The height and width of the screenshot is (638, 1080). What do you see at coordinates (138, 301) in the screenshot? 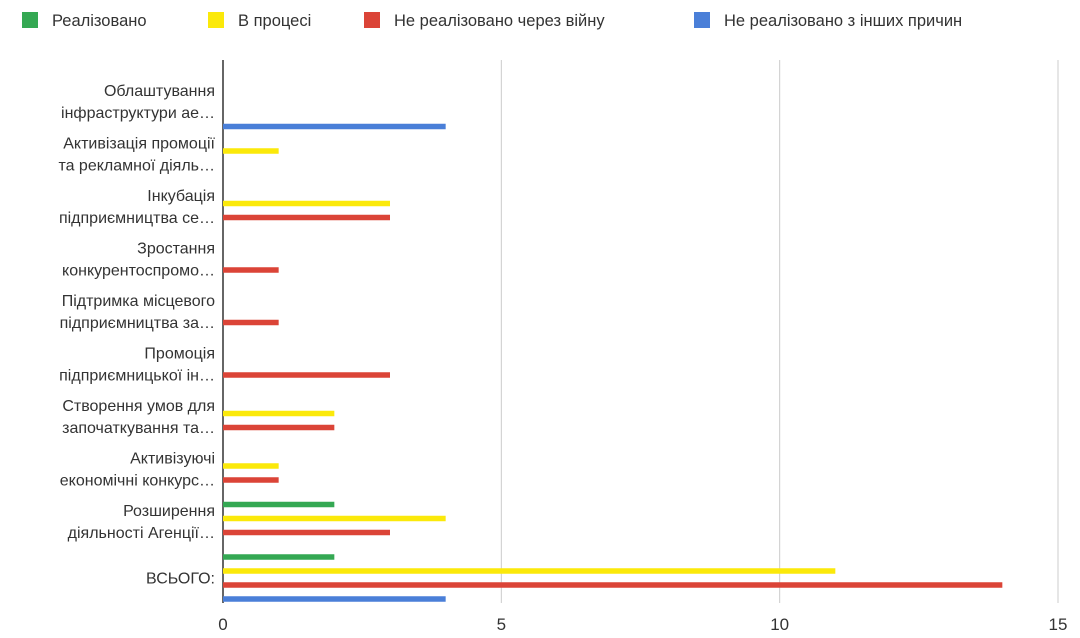
I see `category-label-5-line-1: Підтримка місцевого` at bounding box center [138, 301].